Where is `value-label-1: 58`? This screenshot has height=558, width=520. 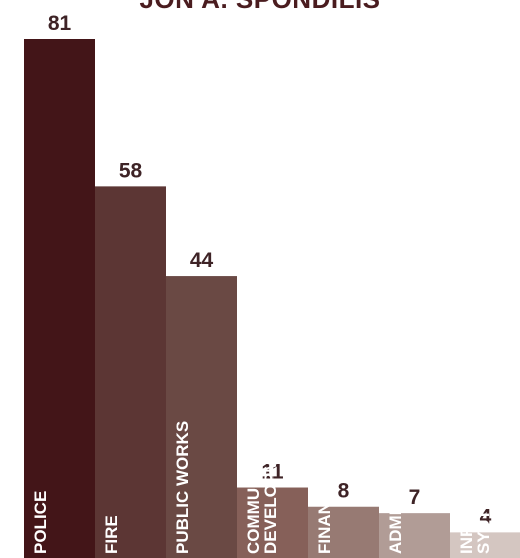 value-label-1: 58 is located at coordinates (131, 170).